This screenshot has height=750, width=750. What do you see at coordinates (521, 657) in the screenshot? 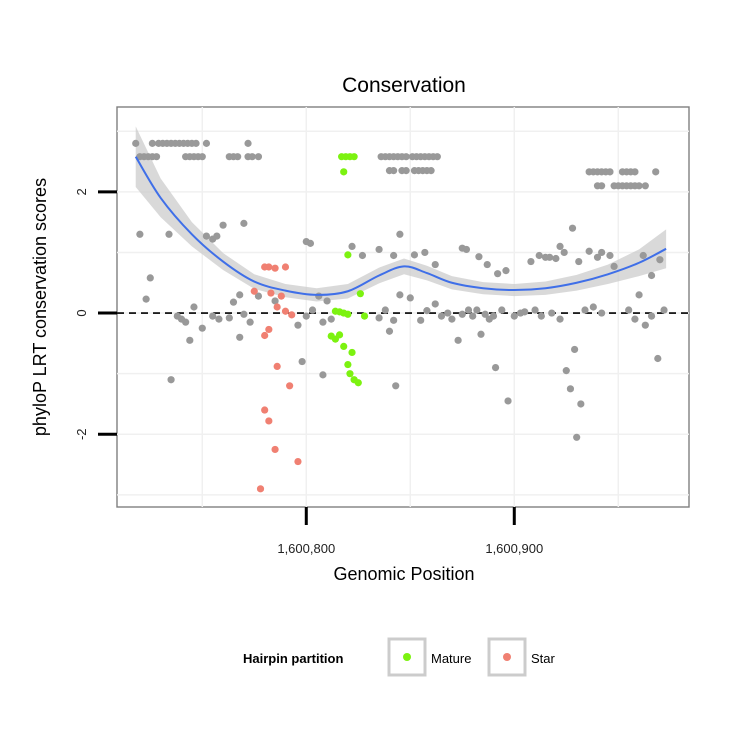
I see `legend-item-star: Star` at bounding box center [521, 657].